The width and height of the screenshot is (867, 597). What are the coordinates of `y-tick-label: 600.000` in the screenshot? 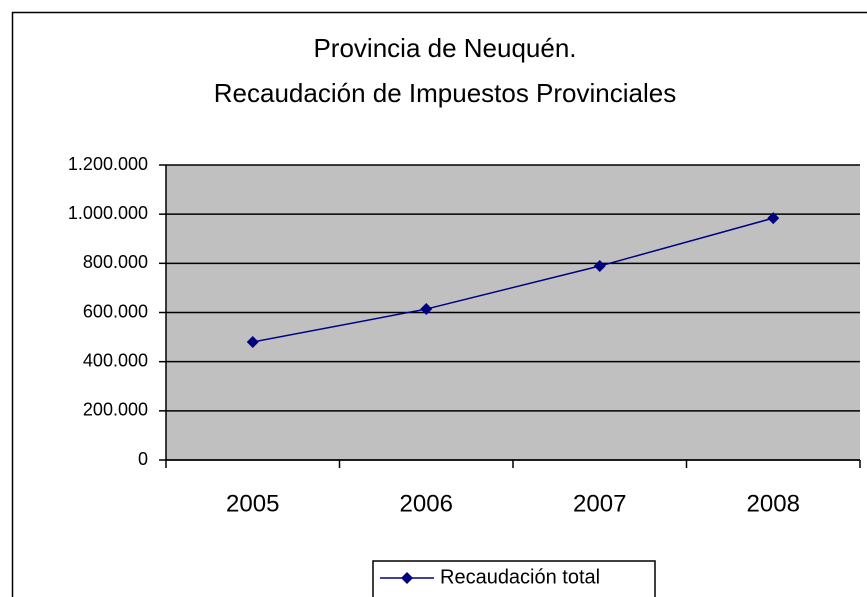 It's located at (115, 311).